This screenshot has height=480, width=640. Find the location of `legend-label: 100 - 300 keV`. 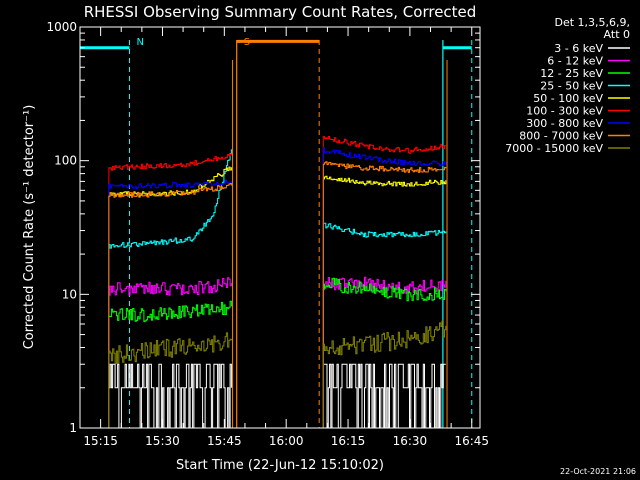

legend-label: 100 - 300 keV is located at coordinates (564, 111).